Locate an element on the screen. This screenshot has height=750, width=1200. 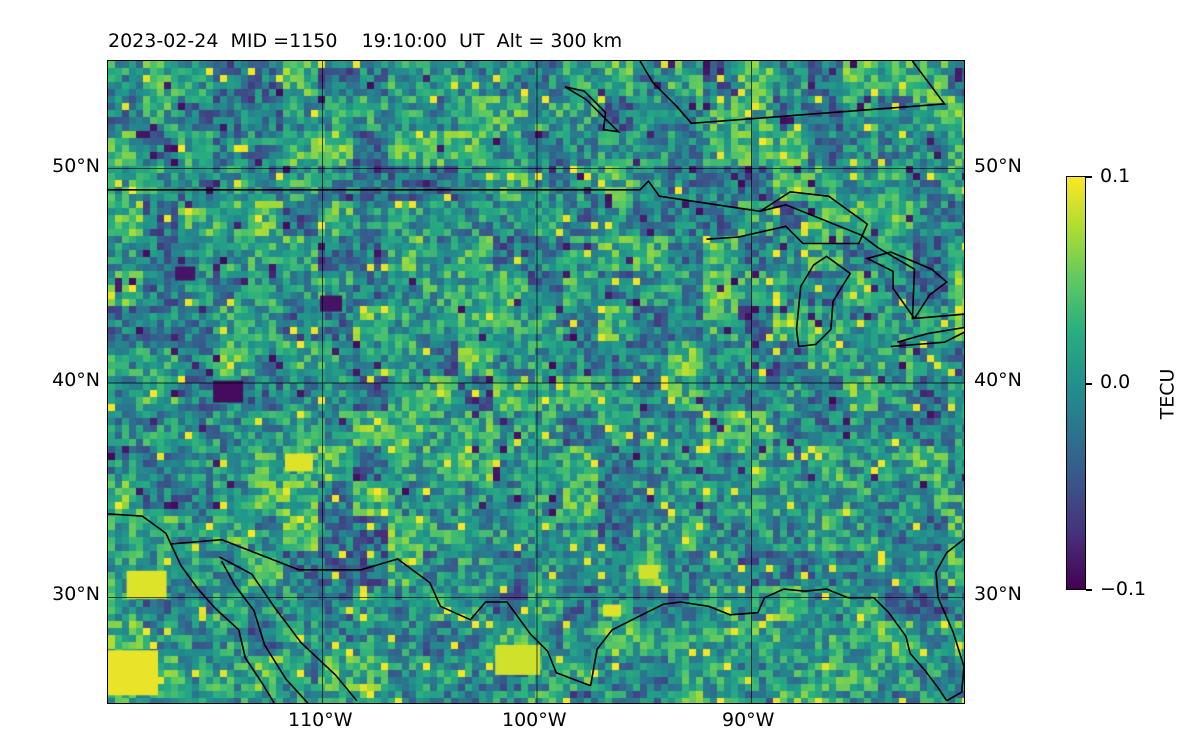
colorbar-tick-mid is located at coordinates (1089, 384).